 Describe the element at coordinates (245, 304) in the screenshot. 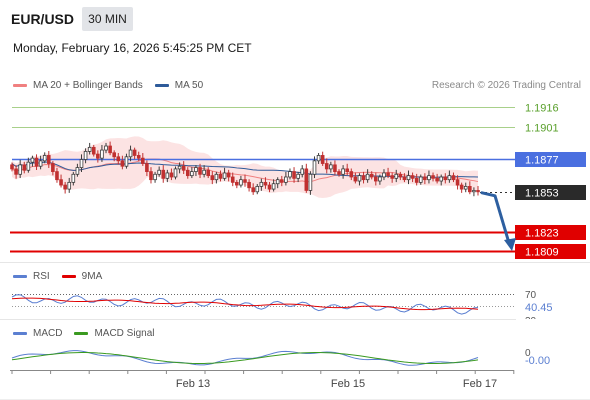

I see `rsi-line` at that location.